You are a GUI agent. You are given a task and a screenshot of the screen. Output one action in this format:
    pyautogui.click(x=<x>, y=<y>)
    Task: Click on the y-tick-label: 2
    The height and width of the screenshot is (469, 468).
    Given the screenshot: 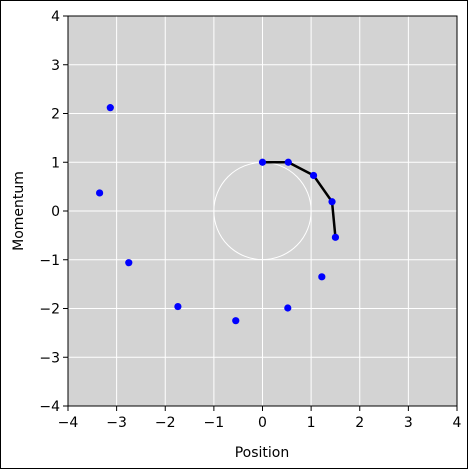 What is the action you would take?
    pyautogui.click(x=55, y=115)
    